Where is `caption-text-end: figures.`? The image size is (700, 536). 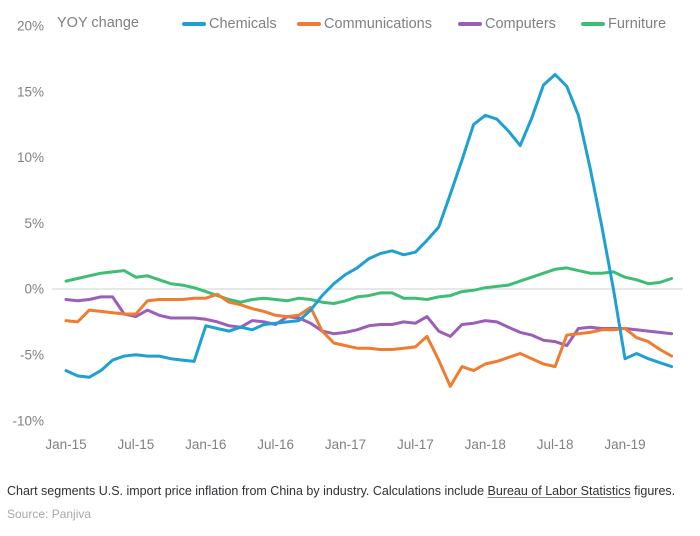 caption-text-end: figures. is located at coordinates (653, 491).